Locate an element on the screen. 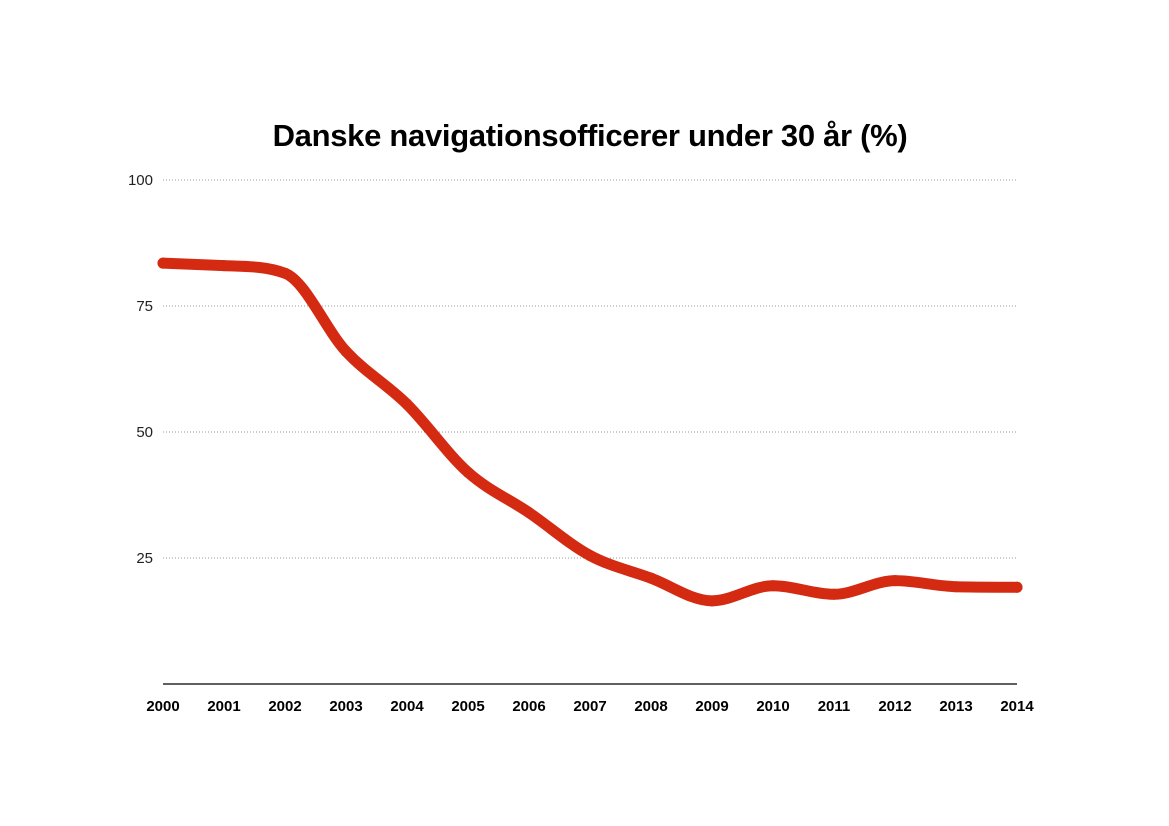  data-point-2014 is located at coordinates (1017, 587).